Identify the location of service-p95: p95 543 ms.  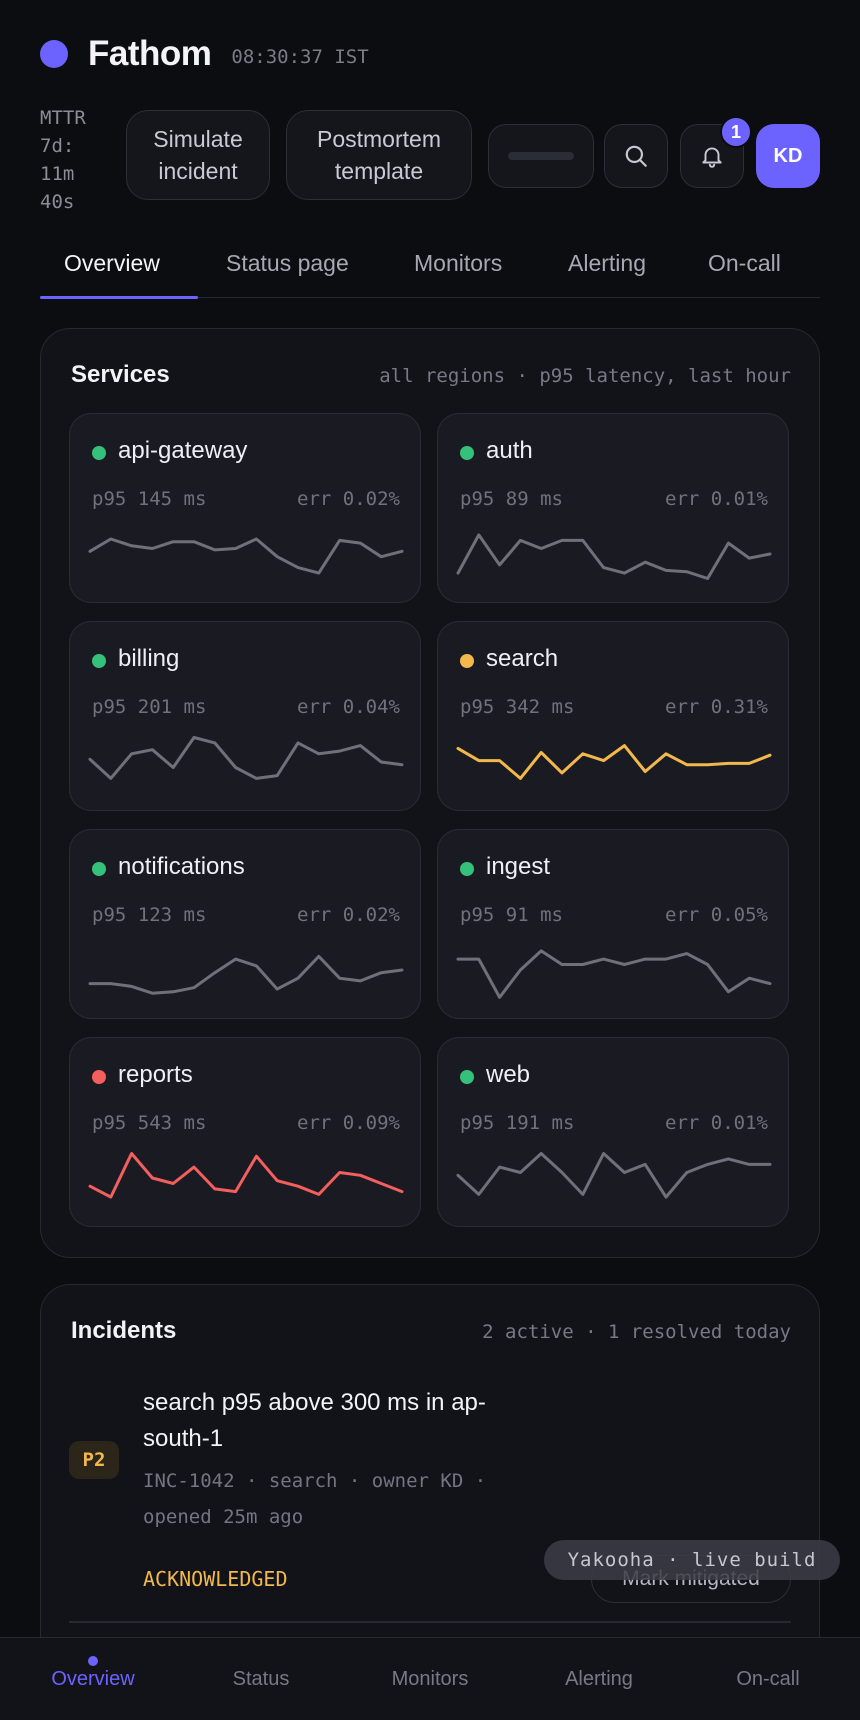
(149, 1123).